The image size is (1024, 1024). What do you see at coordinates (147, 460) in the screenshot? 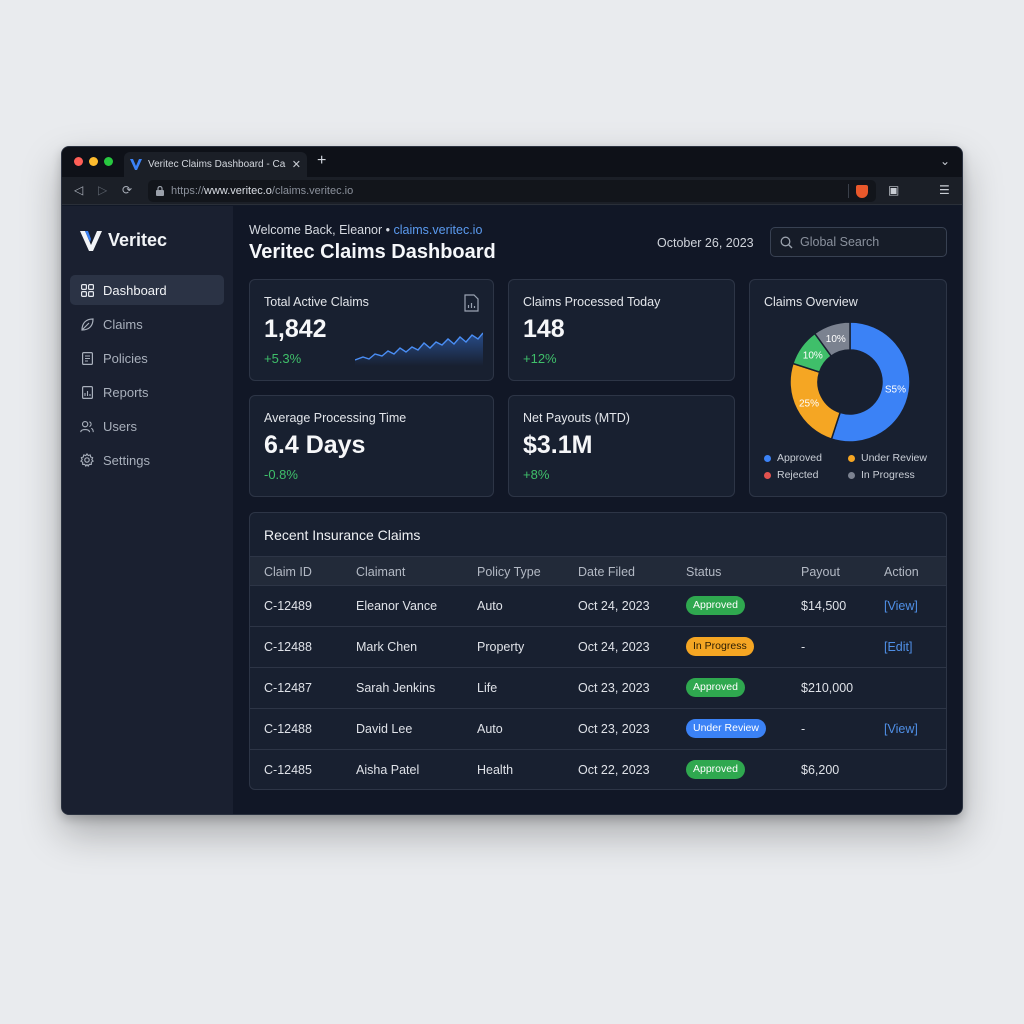
I see `sidebar-item-settings: Settings` at bounding box center [147, 460].